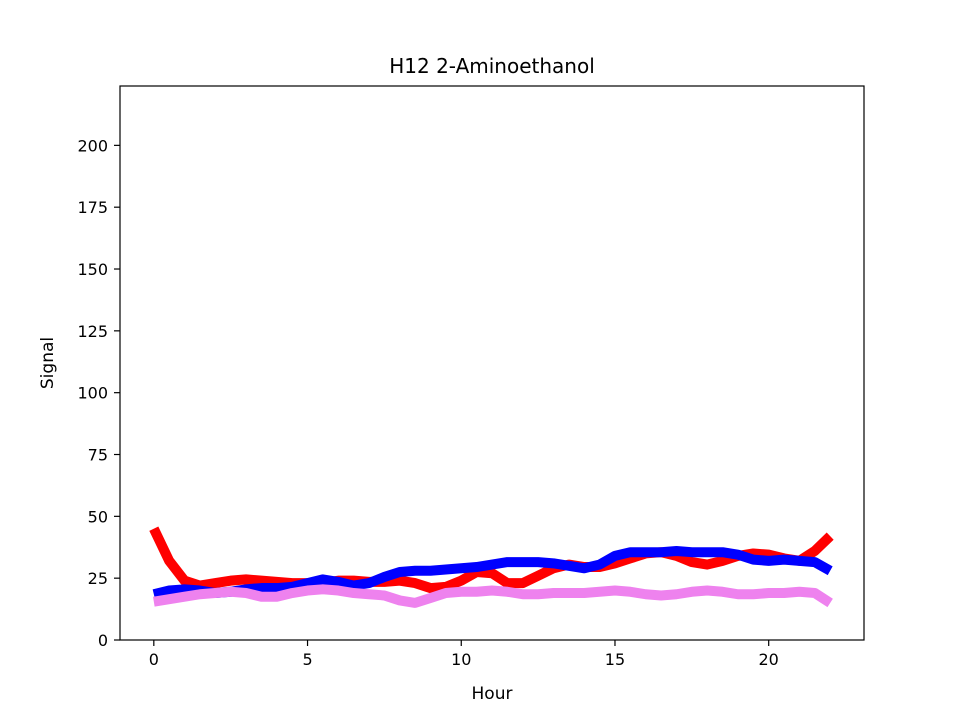 The width and height of the screenshot is (960, 720). I want to click on y-tick-label: 125, so click(92, 331).